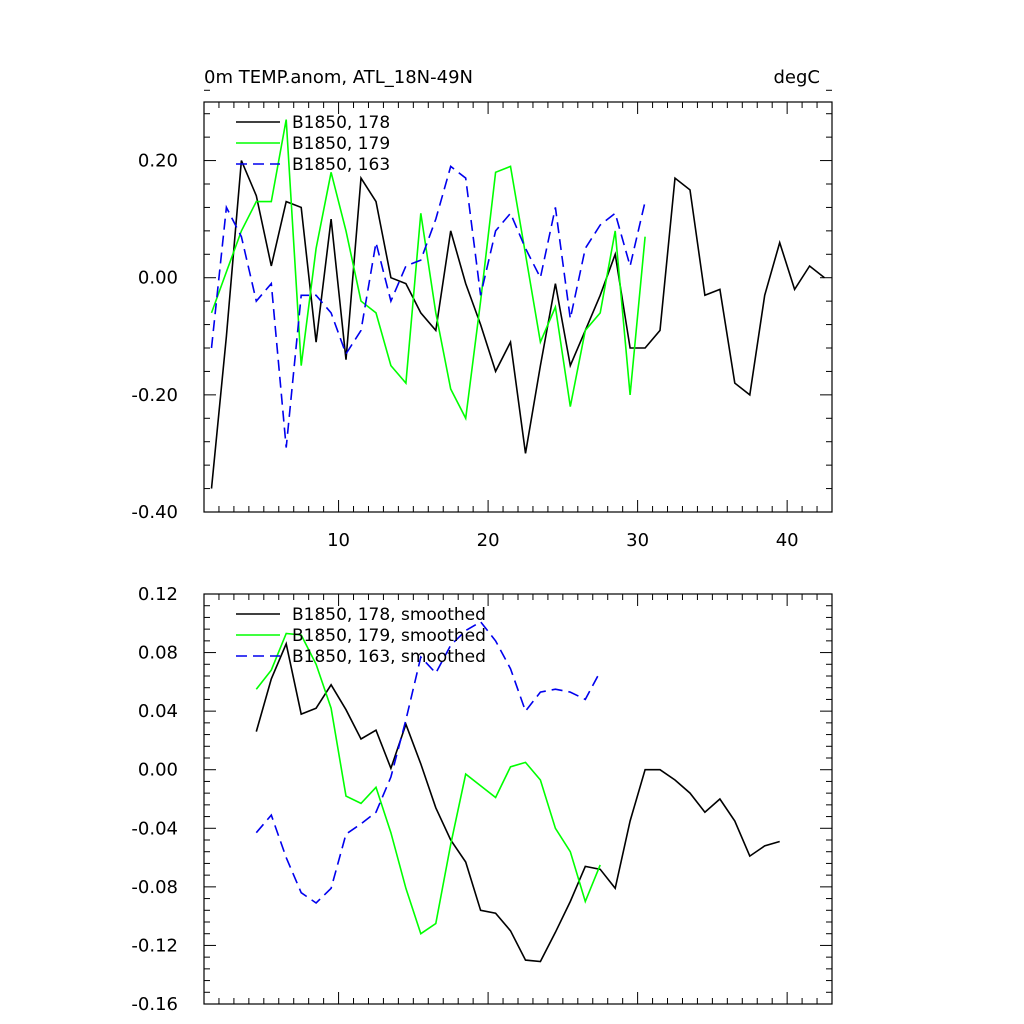  Describe the element at coordinates (338, 77) in the screenshot. I see `chart-title: 0m TEMP.anom, ATL_18N-49N` at that location.